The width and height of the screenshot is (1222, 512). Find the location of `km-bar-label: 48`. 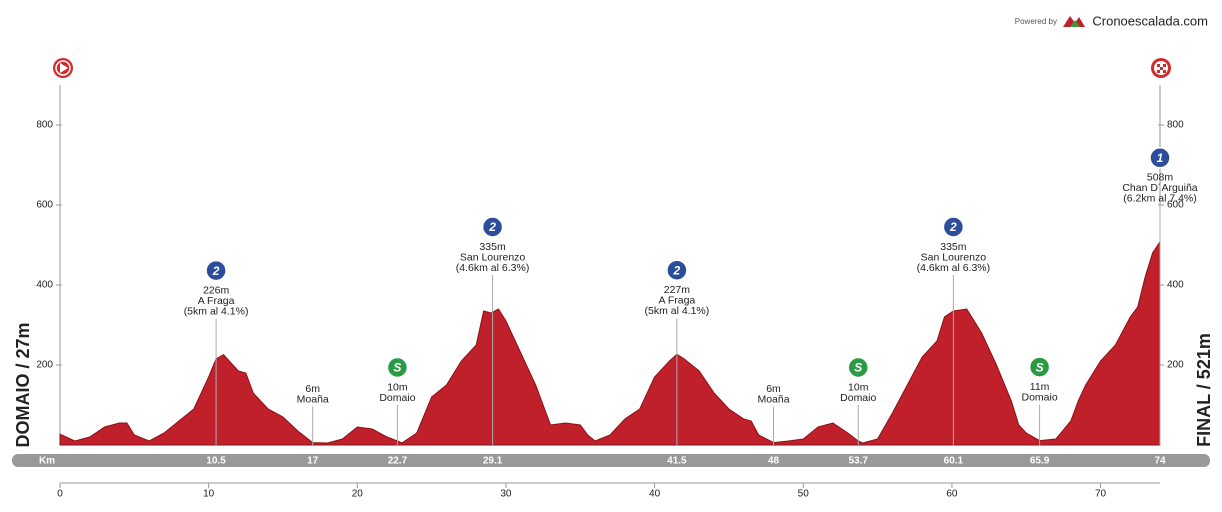

km-bar-label: 48 is located at coordinates (774, 461).